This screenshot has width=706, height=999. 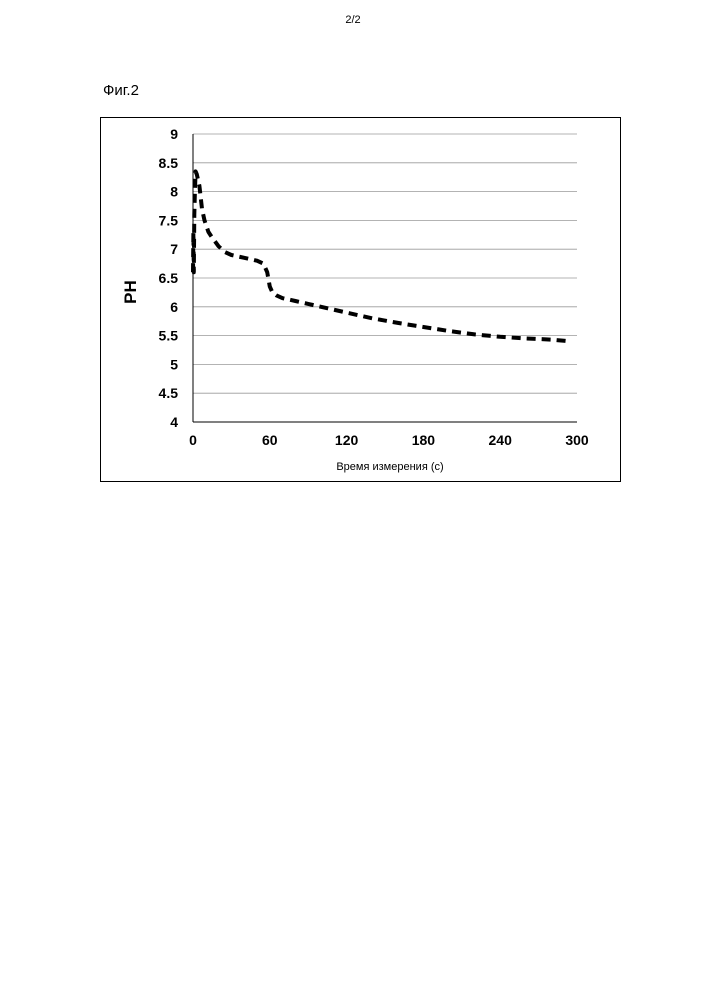 I want to click on y-tick-label: 8.5, so click(x=169, y=163).